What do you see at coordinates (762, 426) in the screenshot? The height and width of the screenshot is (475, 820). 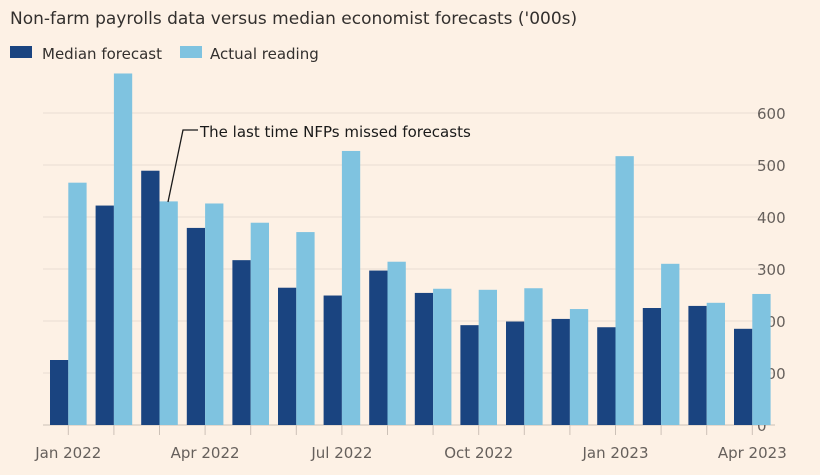 I see `y-tick-label: 0` at bounding box center [762, 426].